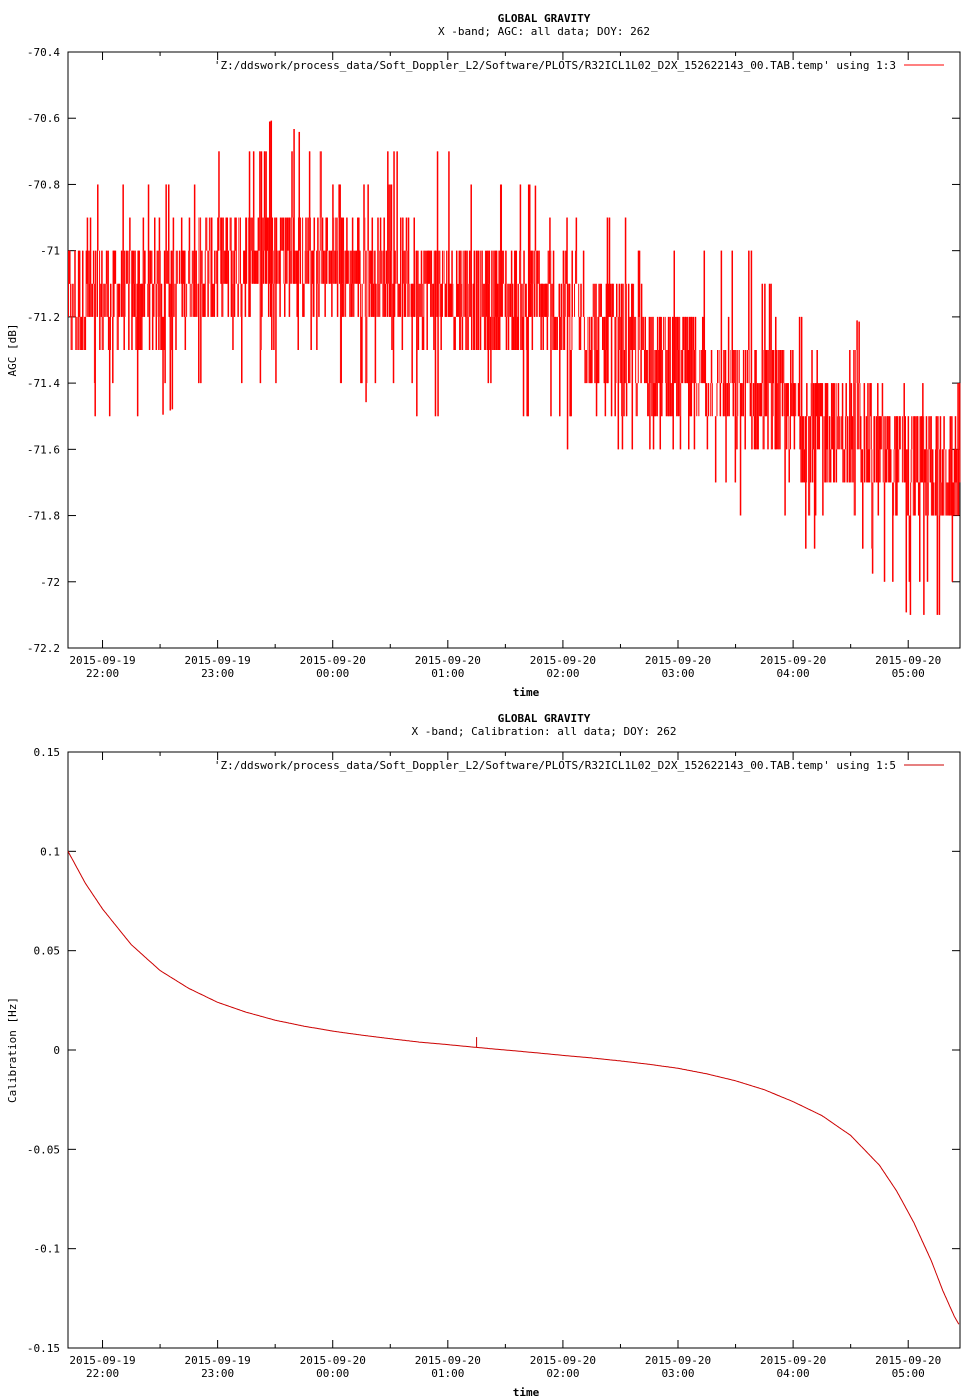 The width and height of the screenshot is (980, 1400). I want to click on y-tick-label: -72.2, so click(43, 648).